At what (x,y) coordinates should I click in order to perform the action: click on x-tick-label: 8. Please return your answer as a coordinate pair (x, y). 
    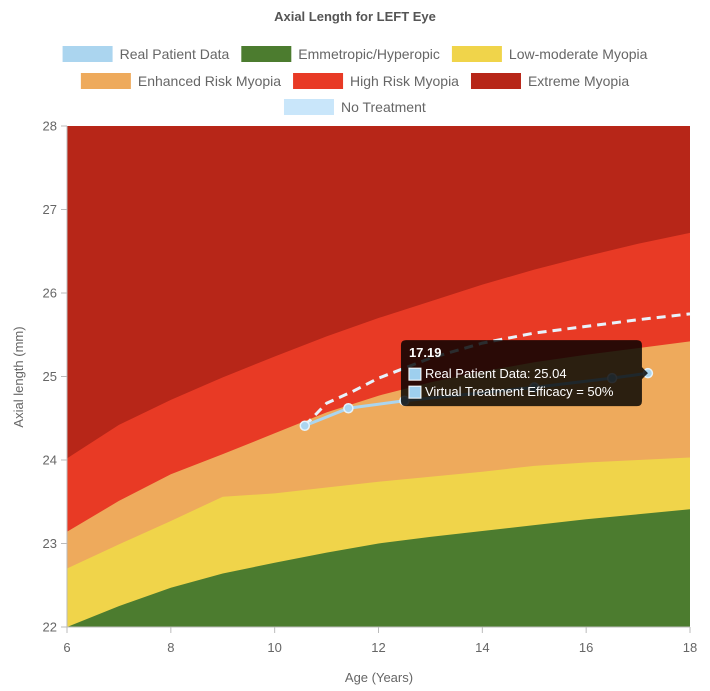
    Looking at the image, I should click on (170, 647).